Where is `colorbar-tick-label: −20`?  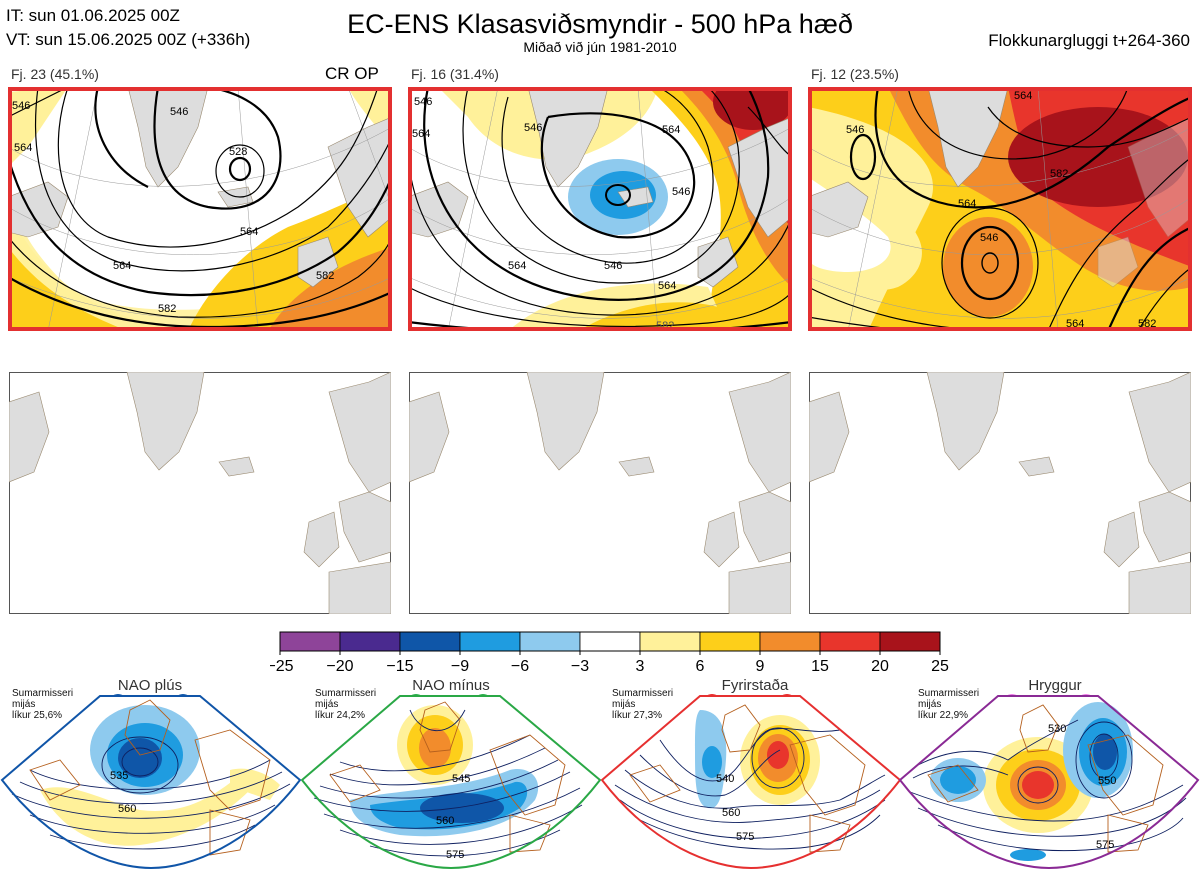
colorbar-tick-label: −20 is located at coordinates (339, 666).